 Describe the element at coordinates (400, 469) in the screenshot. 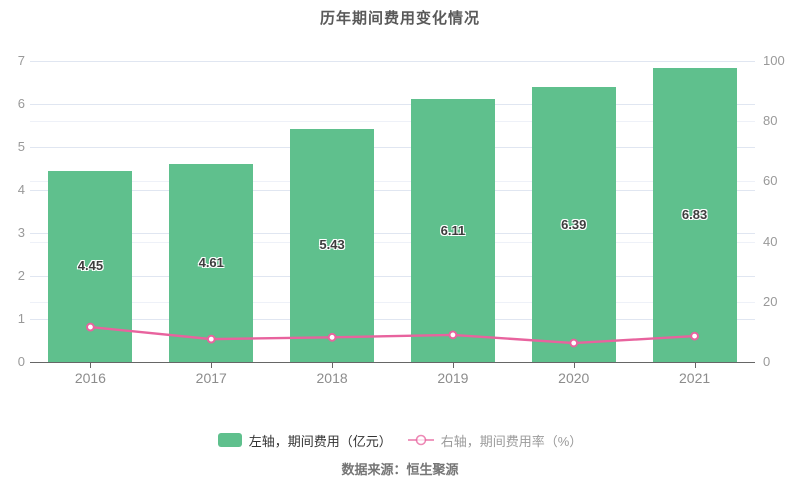

I see `data-source: 数据来源：恒生聚源` at that location.